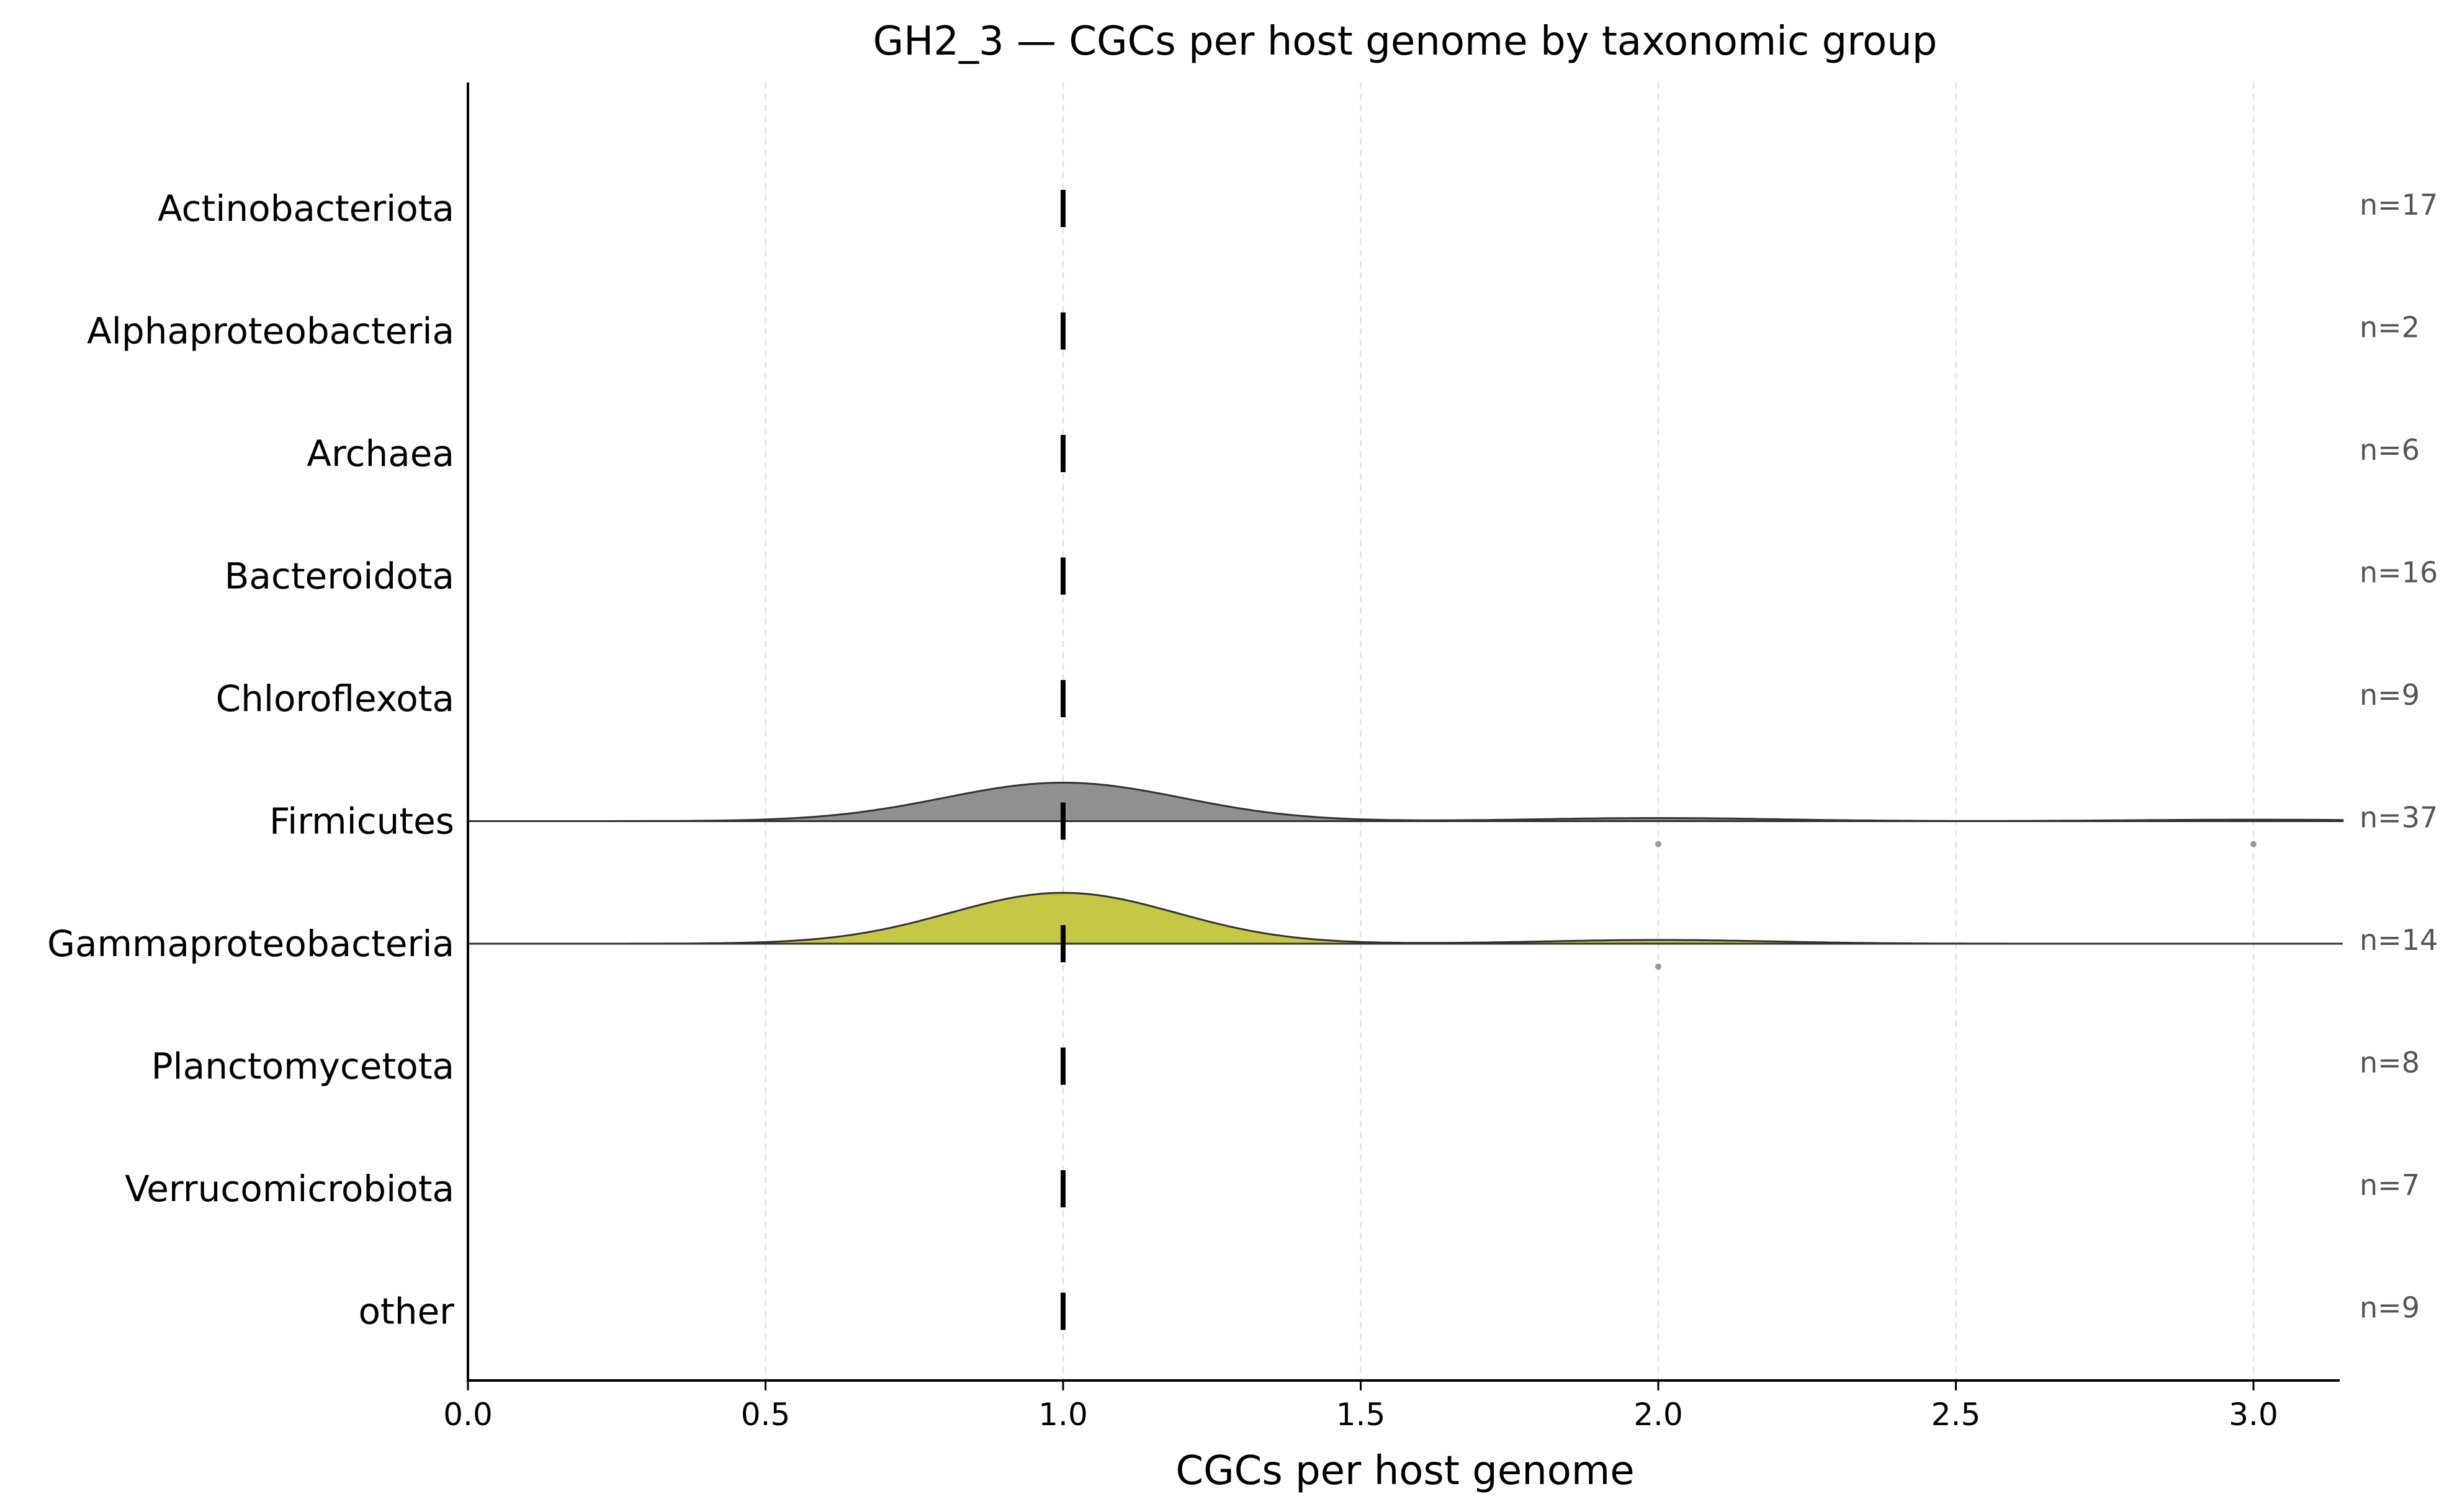  Describe the element at coordinates (2390, 1063) in the screenshot. I see `sample-size-label: n=8` at that location.